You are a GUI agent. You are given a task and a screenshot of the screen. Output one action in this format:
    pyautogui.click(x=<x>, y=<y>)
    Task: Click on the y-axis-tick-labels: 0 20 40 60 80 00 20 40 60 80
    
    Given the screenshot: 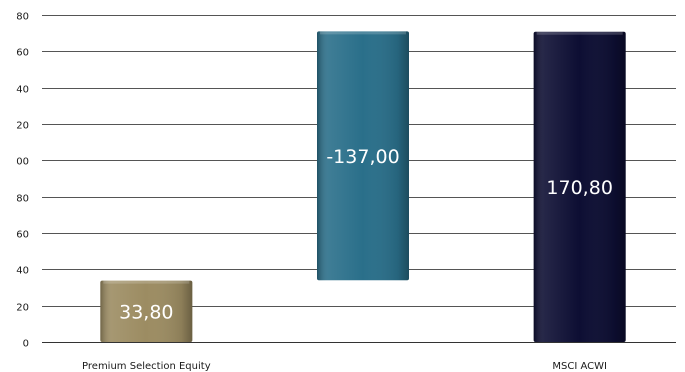 What is the action you would take?
    pyautogui.click(x=22, y=181)
    